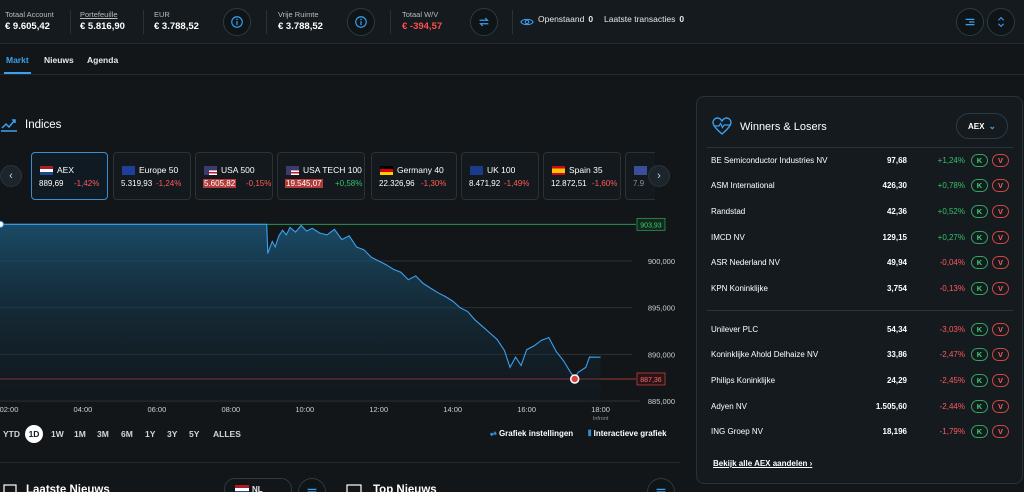 The width and height of the screenshot is (1024, 492). What do you see at coordinates (765, 354) in the screenshot?
I see `stock-name: Koninklijke Ahold Delhaize NV` at bounding box center [765, 354].